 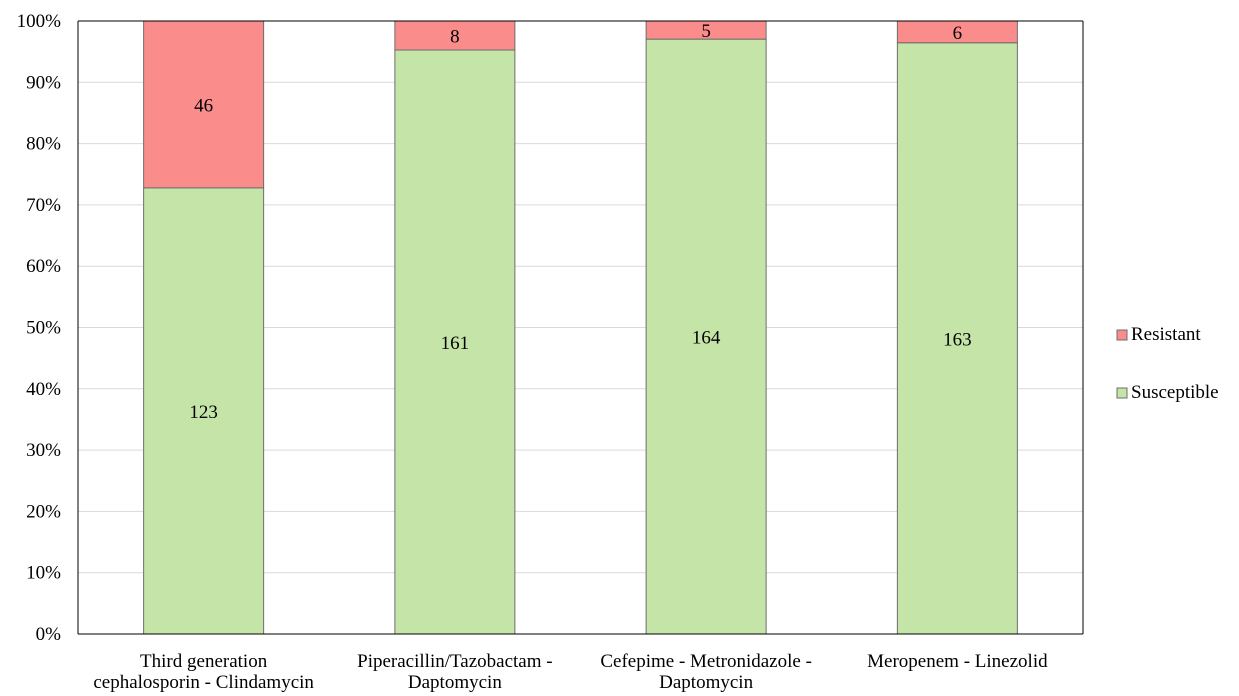 I want to click on data-label: 123, so click(x=203, y=412).